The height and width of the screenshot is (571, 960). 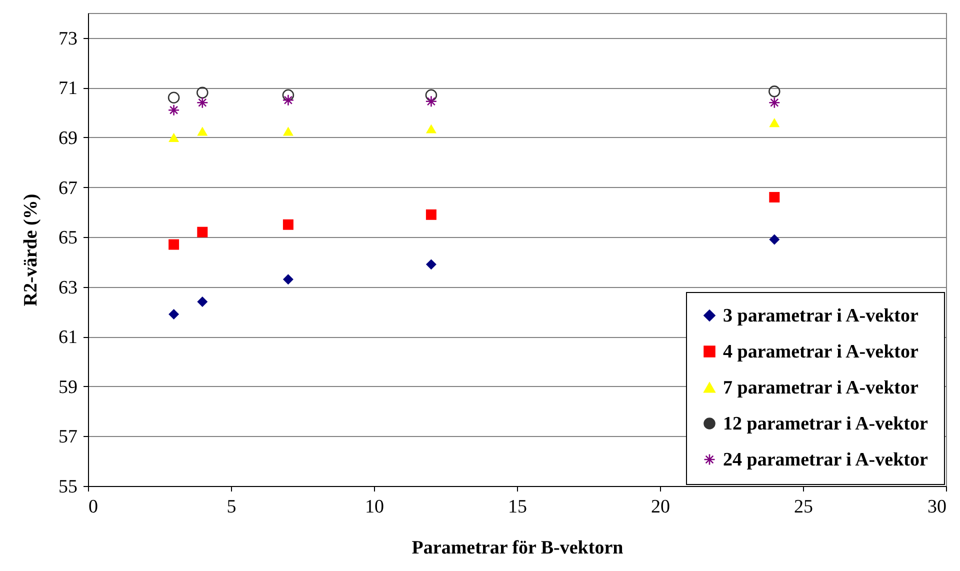 I want to click on legend-label: 12 parametrar i A-vektor, so click(x=825, y=424).